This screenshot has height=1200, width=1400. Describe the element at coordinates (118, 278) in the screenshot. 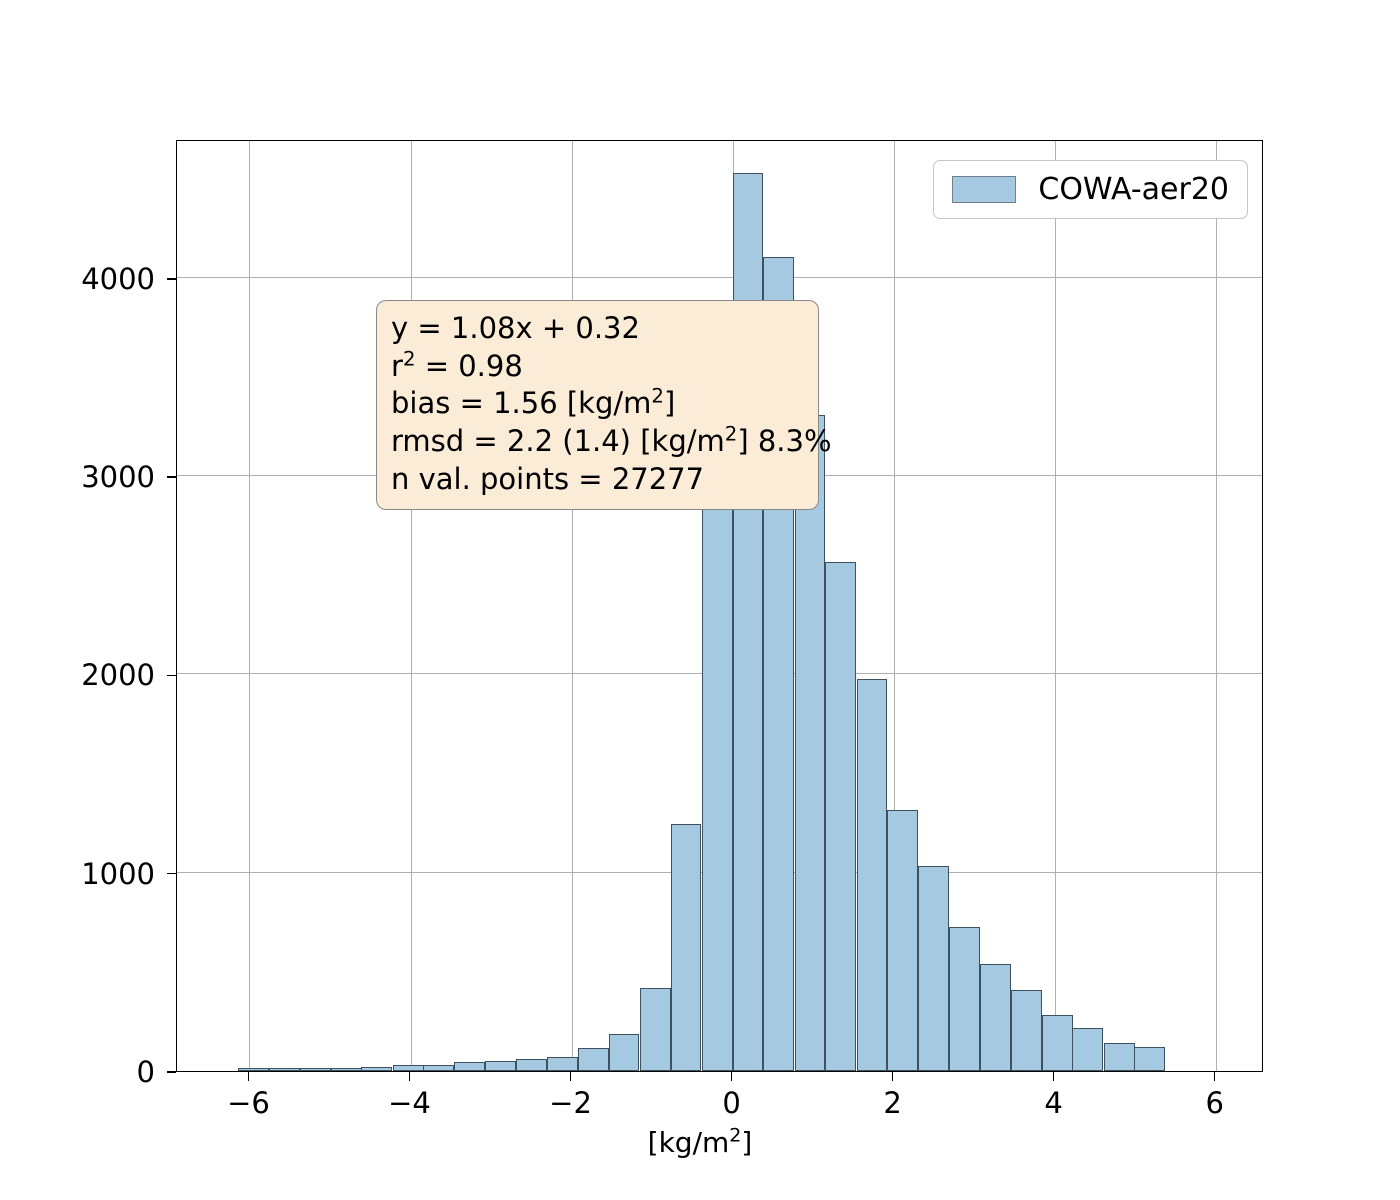

I see `y-axis-tick-label: 4000` at that location.